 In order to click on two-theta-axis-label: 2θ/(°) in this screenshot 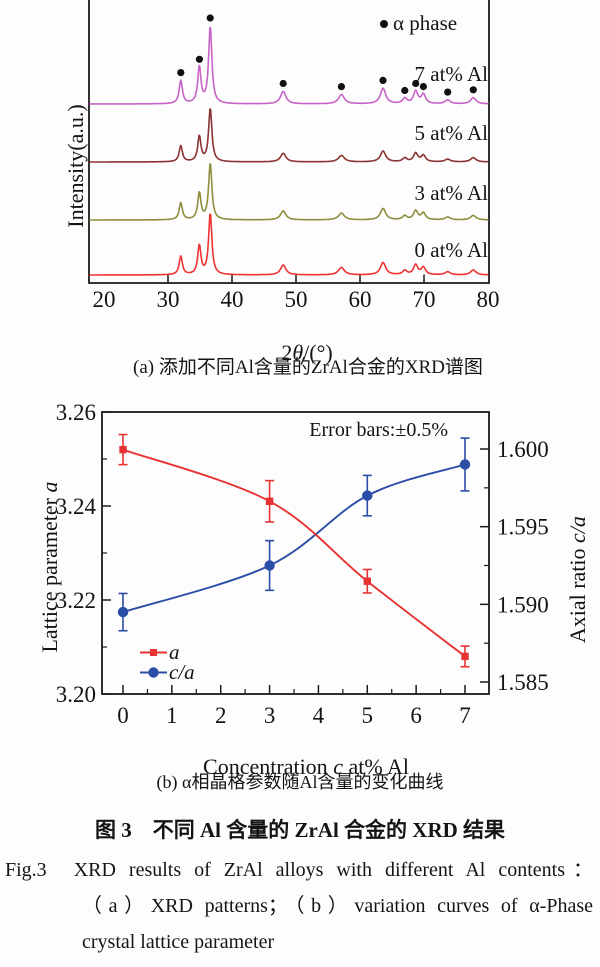, I will do `click(307, 352)`.